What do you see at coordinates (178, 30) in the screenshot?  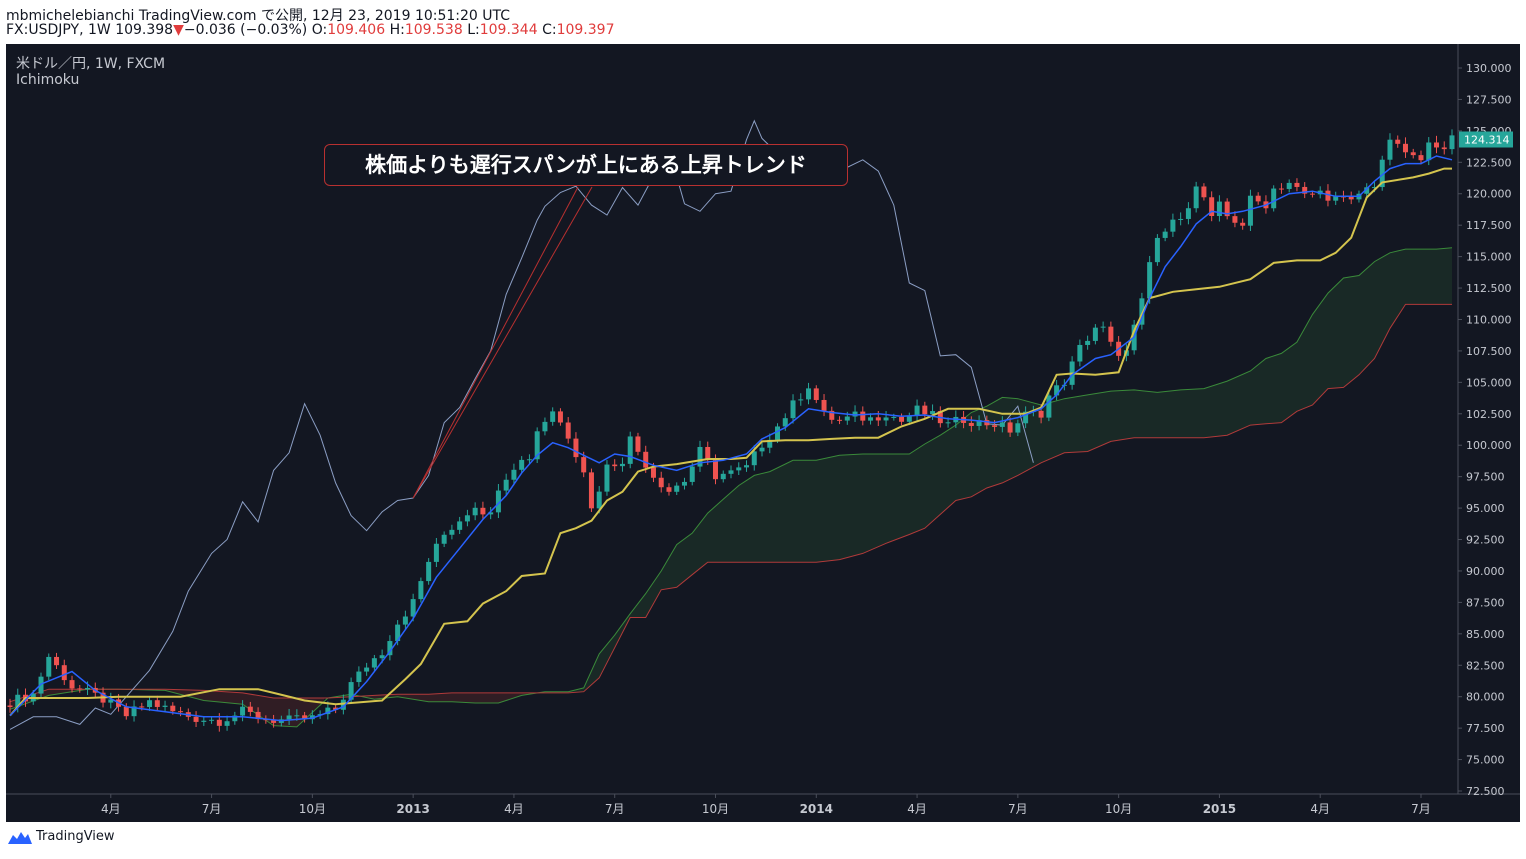 I see `down-arrow-icon: ▼` at bounding box center [178, 30].